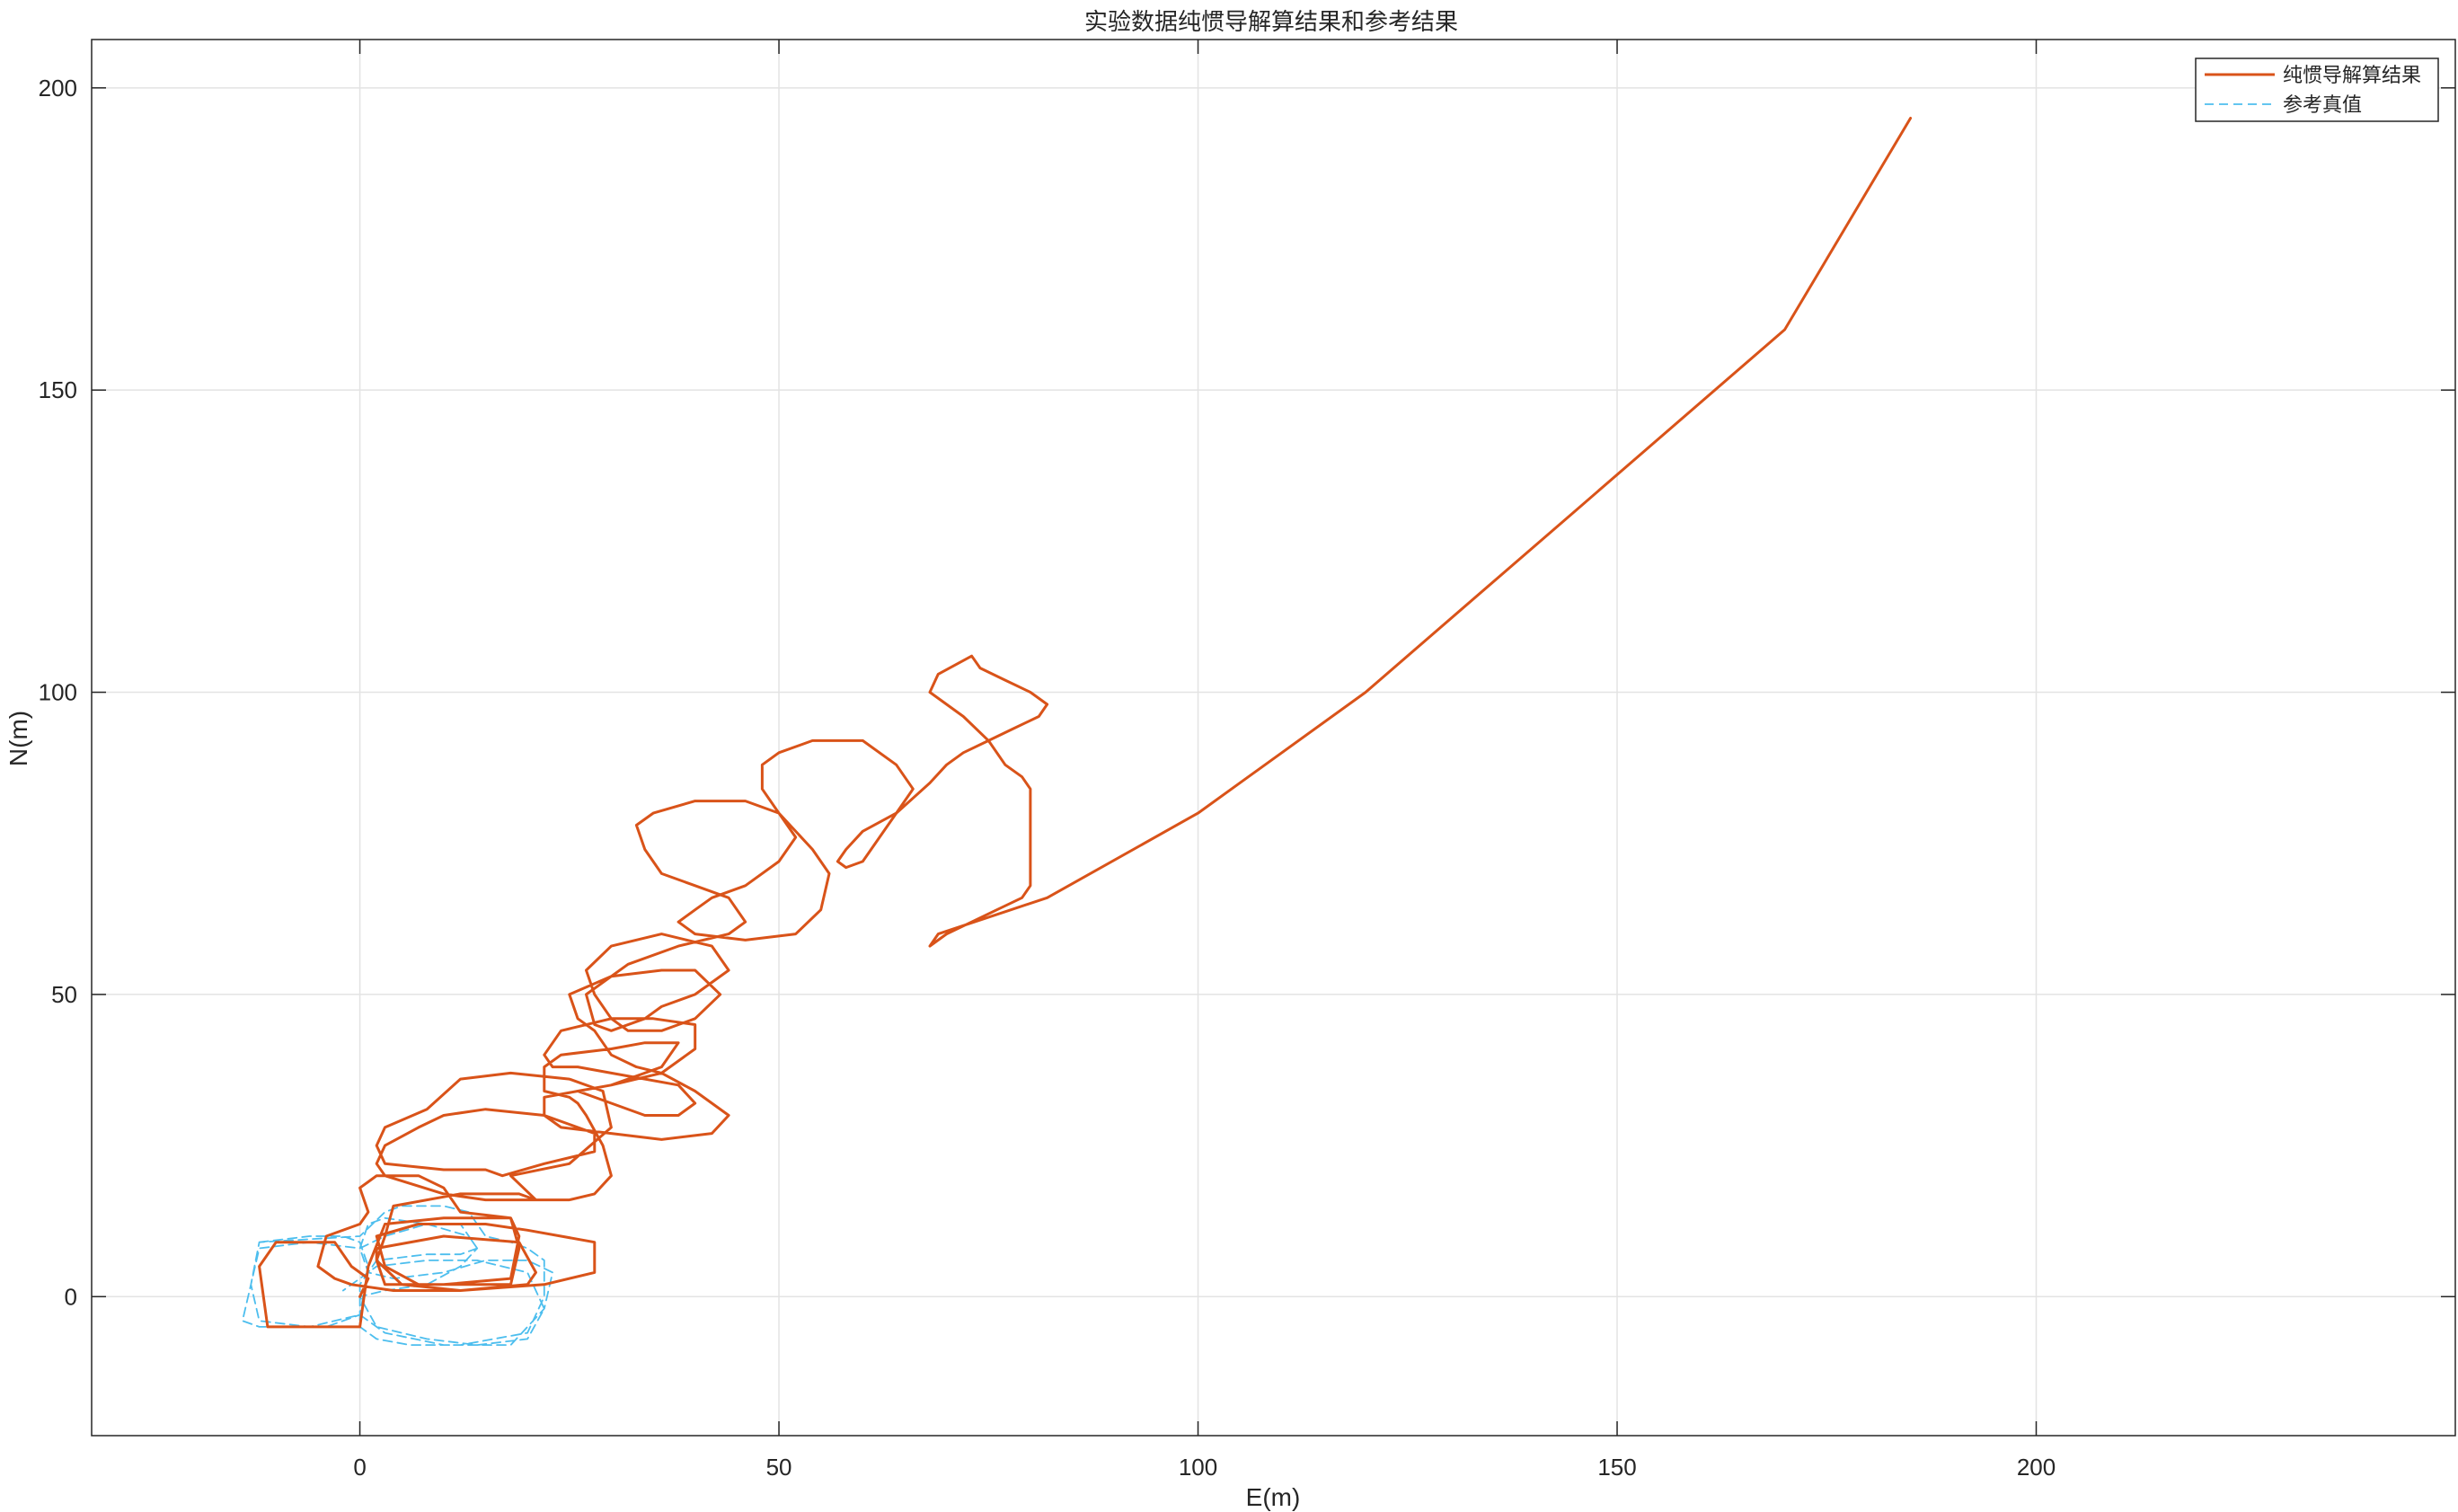  I want to click on x-tick-label: 50, so click(779, 1467).